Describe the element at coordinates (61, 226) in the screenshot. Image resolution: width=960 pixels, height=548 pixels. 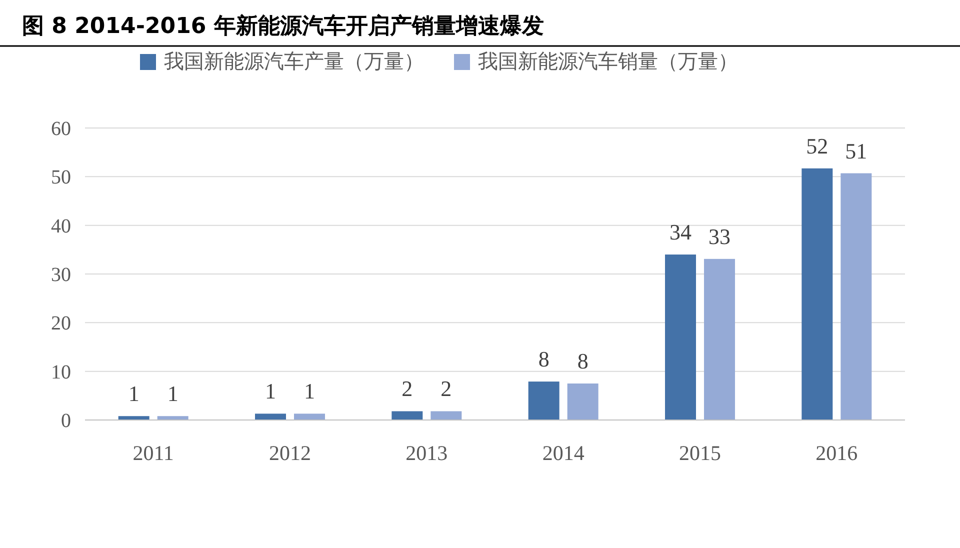
I see `y-tick-label: 40` at that location.